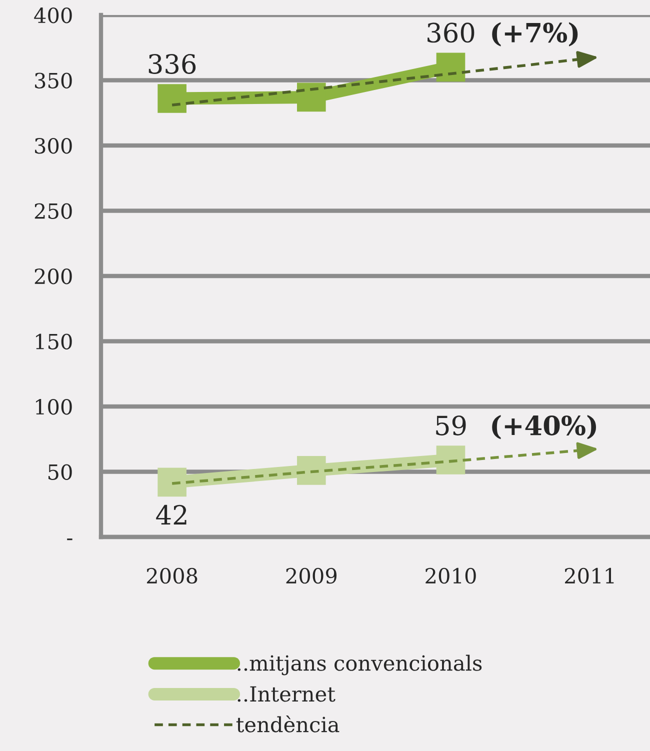 The height and width of the screenshot is (751, 650). What do you see at coordinates (451, 425) in the screenshot?
I see `data-label: 59` at bounding box center [451, 425].